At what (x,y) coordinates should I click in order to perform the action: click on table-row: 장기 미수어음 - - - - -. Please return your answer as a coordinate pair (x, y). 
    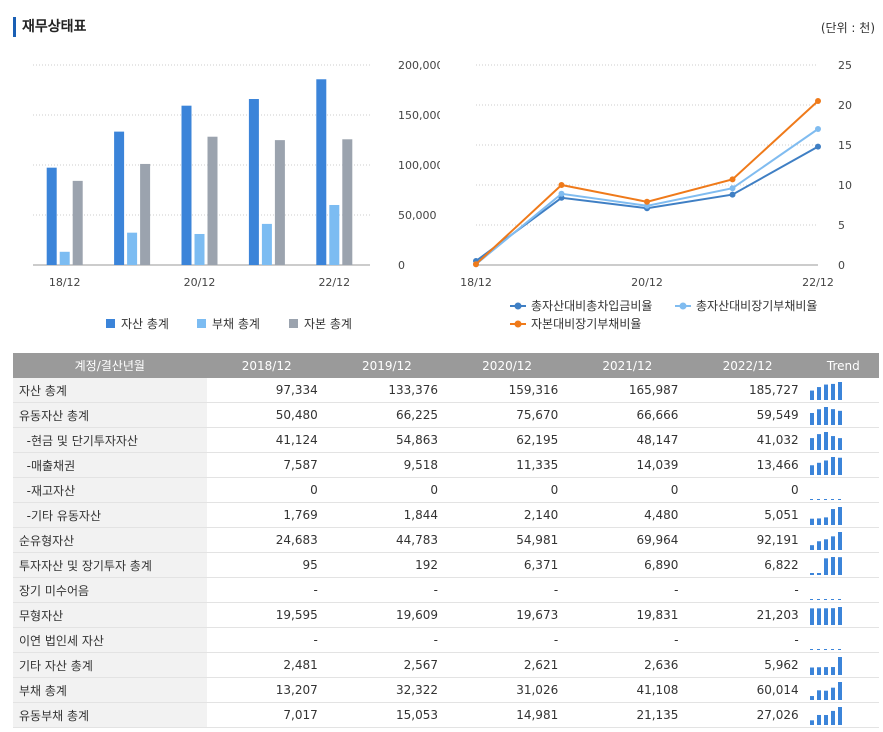
    Looking at the image, I should click on (446, 590).